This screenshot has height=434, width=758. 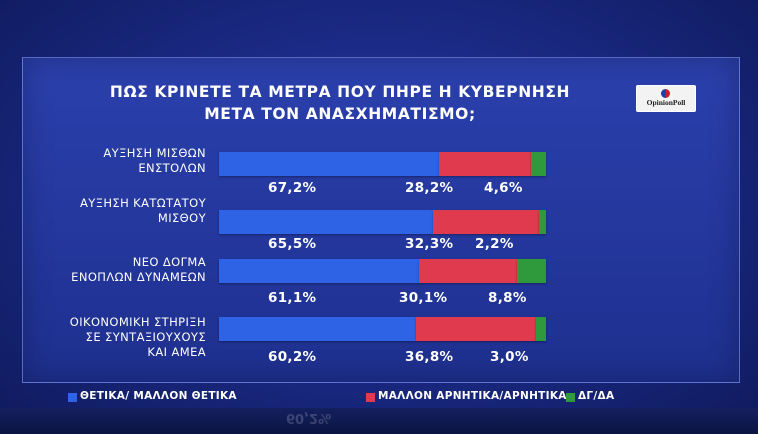 What do you see at coordinates (143, 203) in the screenshot?
I see `category-label: ΑΥΞΗΣΗ ΚΑΤΩΤΑΤΟΥ` at bounding box center [143, 203].